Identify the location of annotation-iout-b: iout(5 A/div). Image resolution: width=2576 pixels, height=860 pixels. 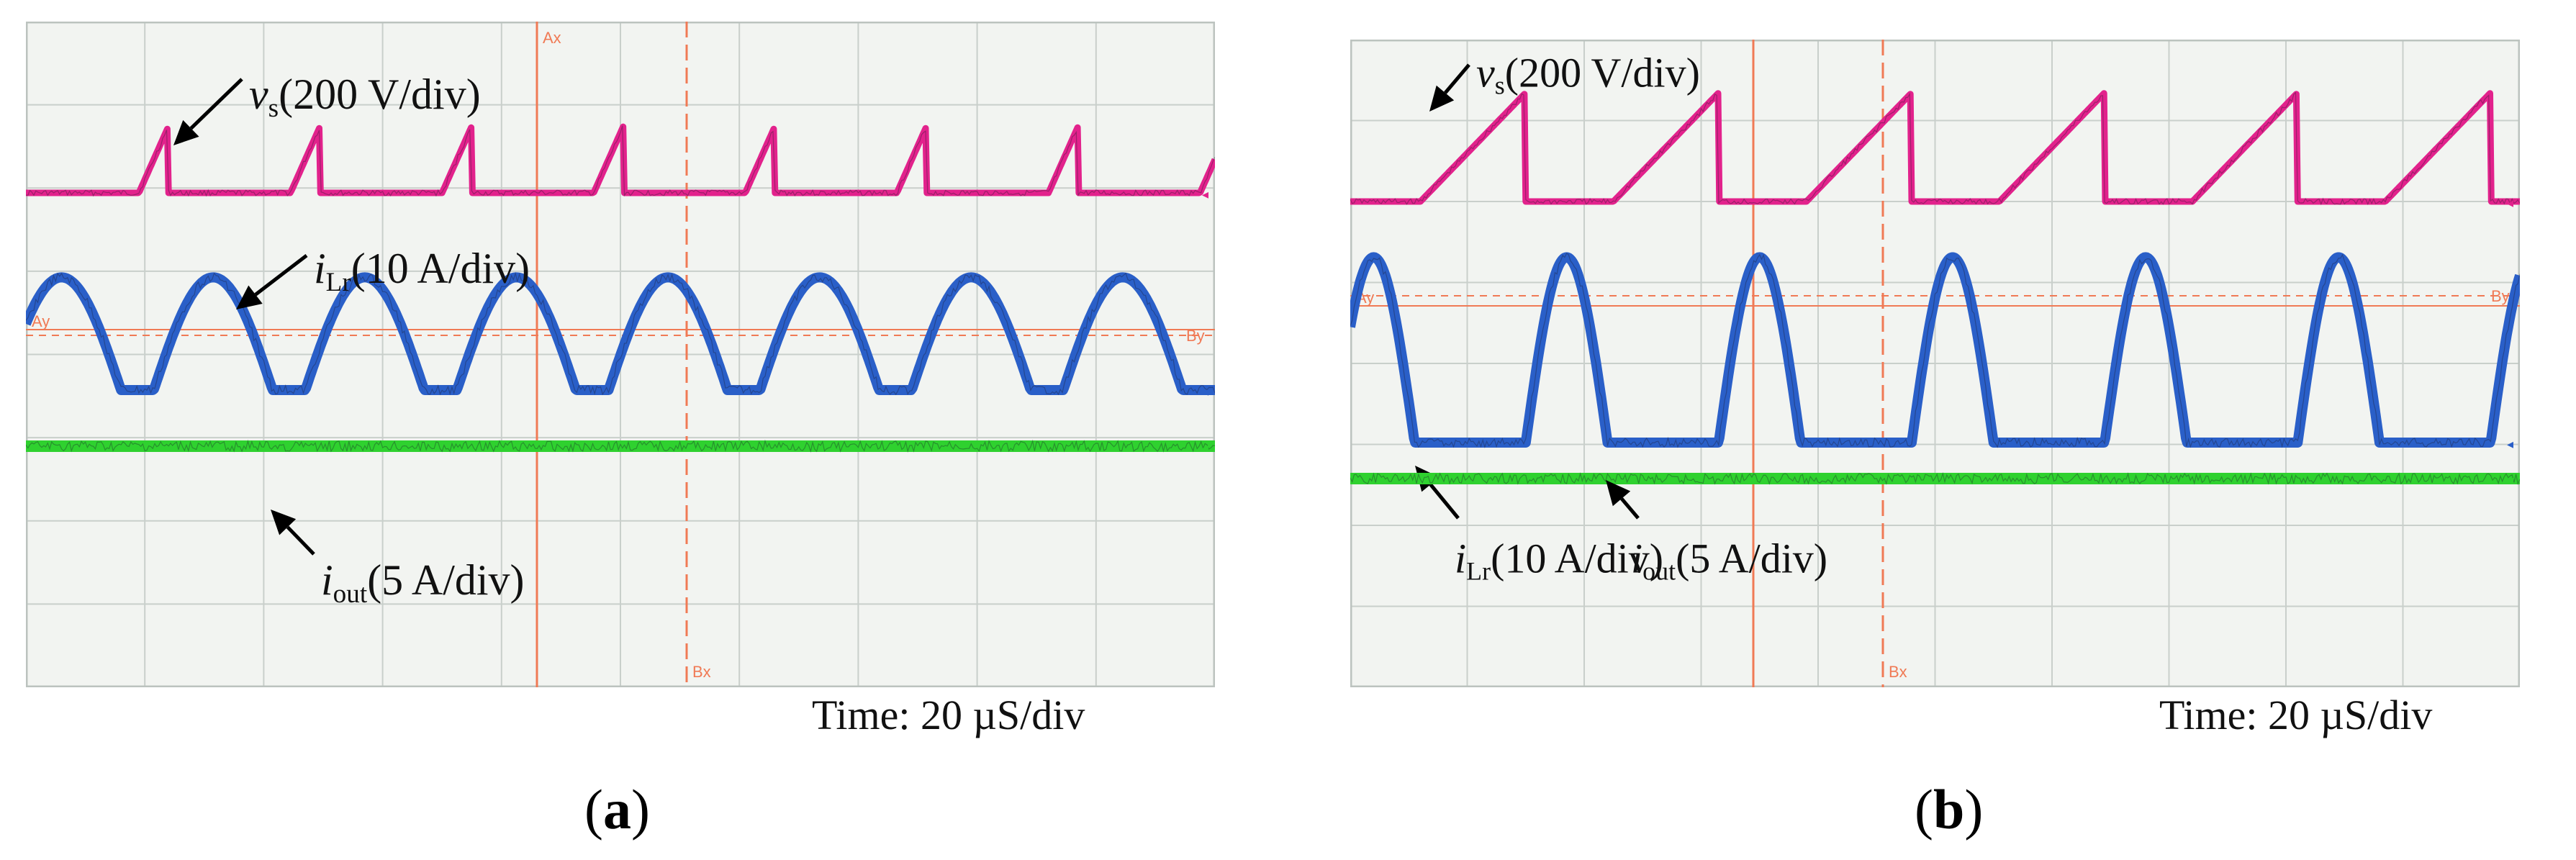
(1716, 533).